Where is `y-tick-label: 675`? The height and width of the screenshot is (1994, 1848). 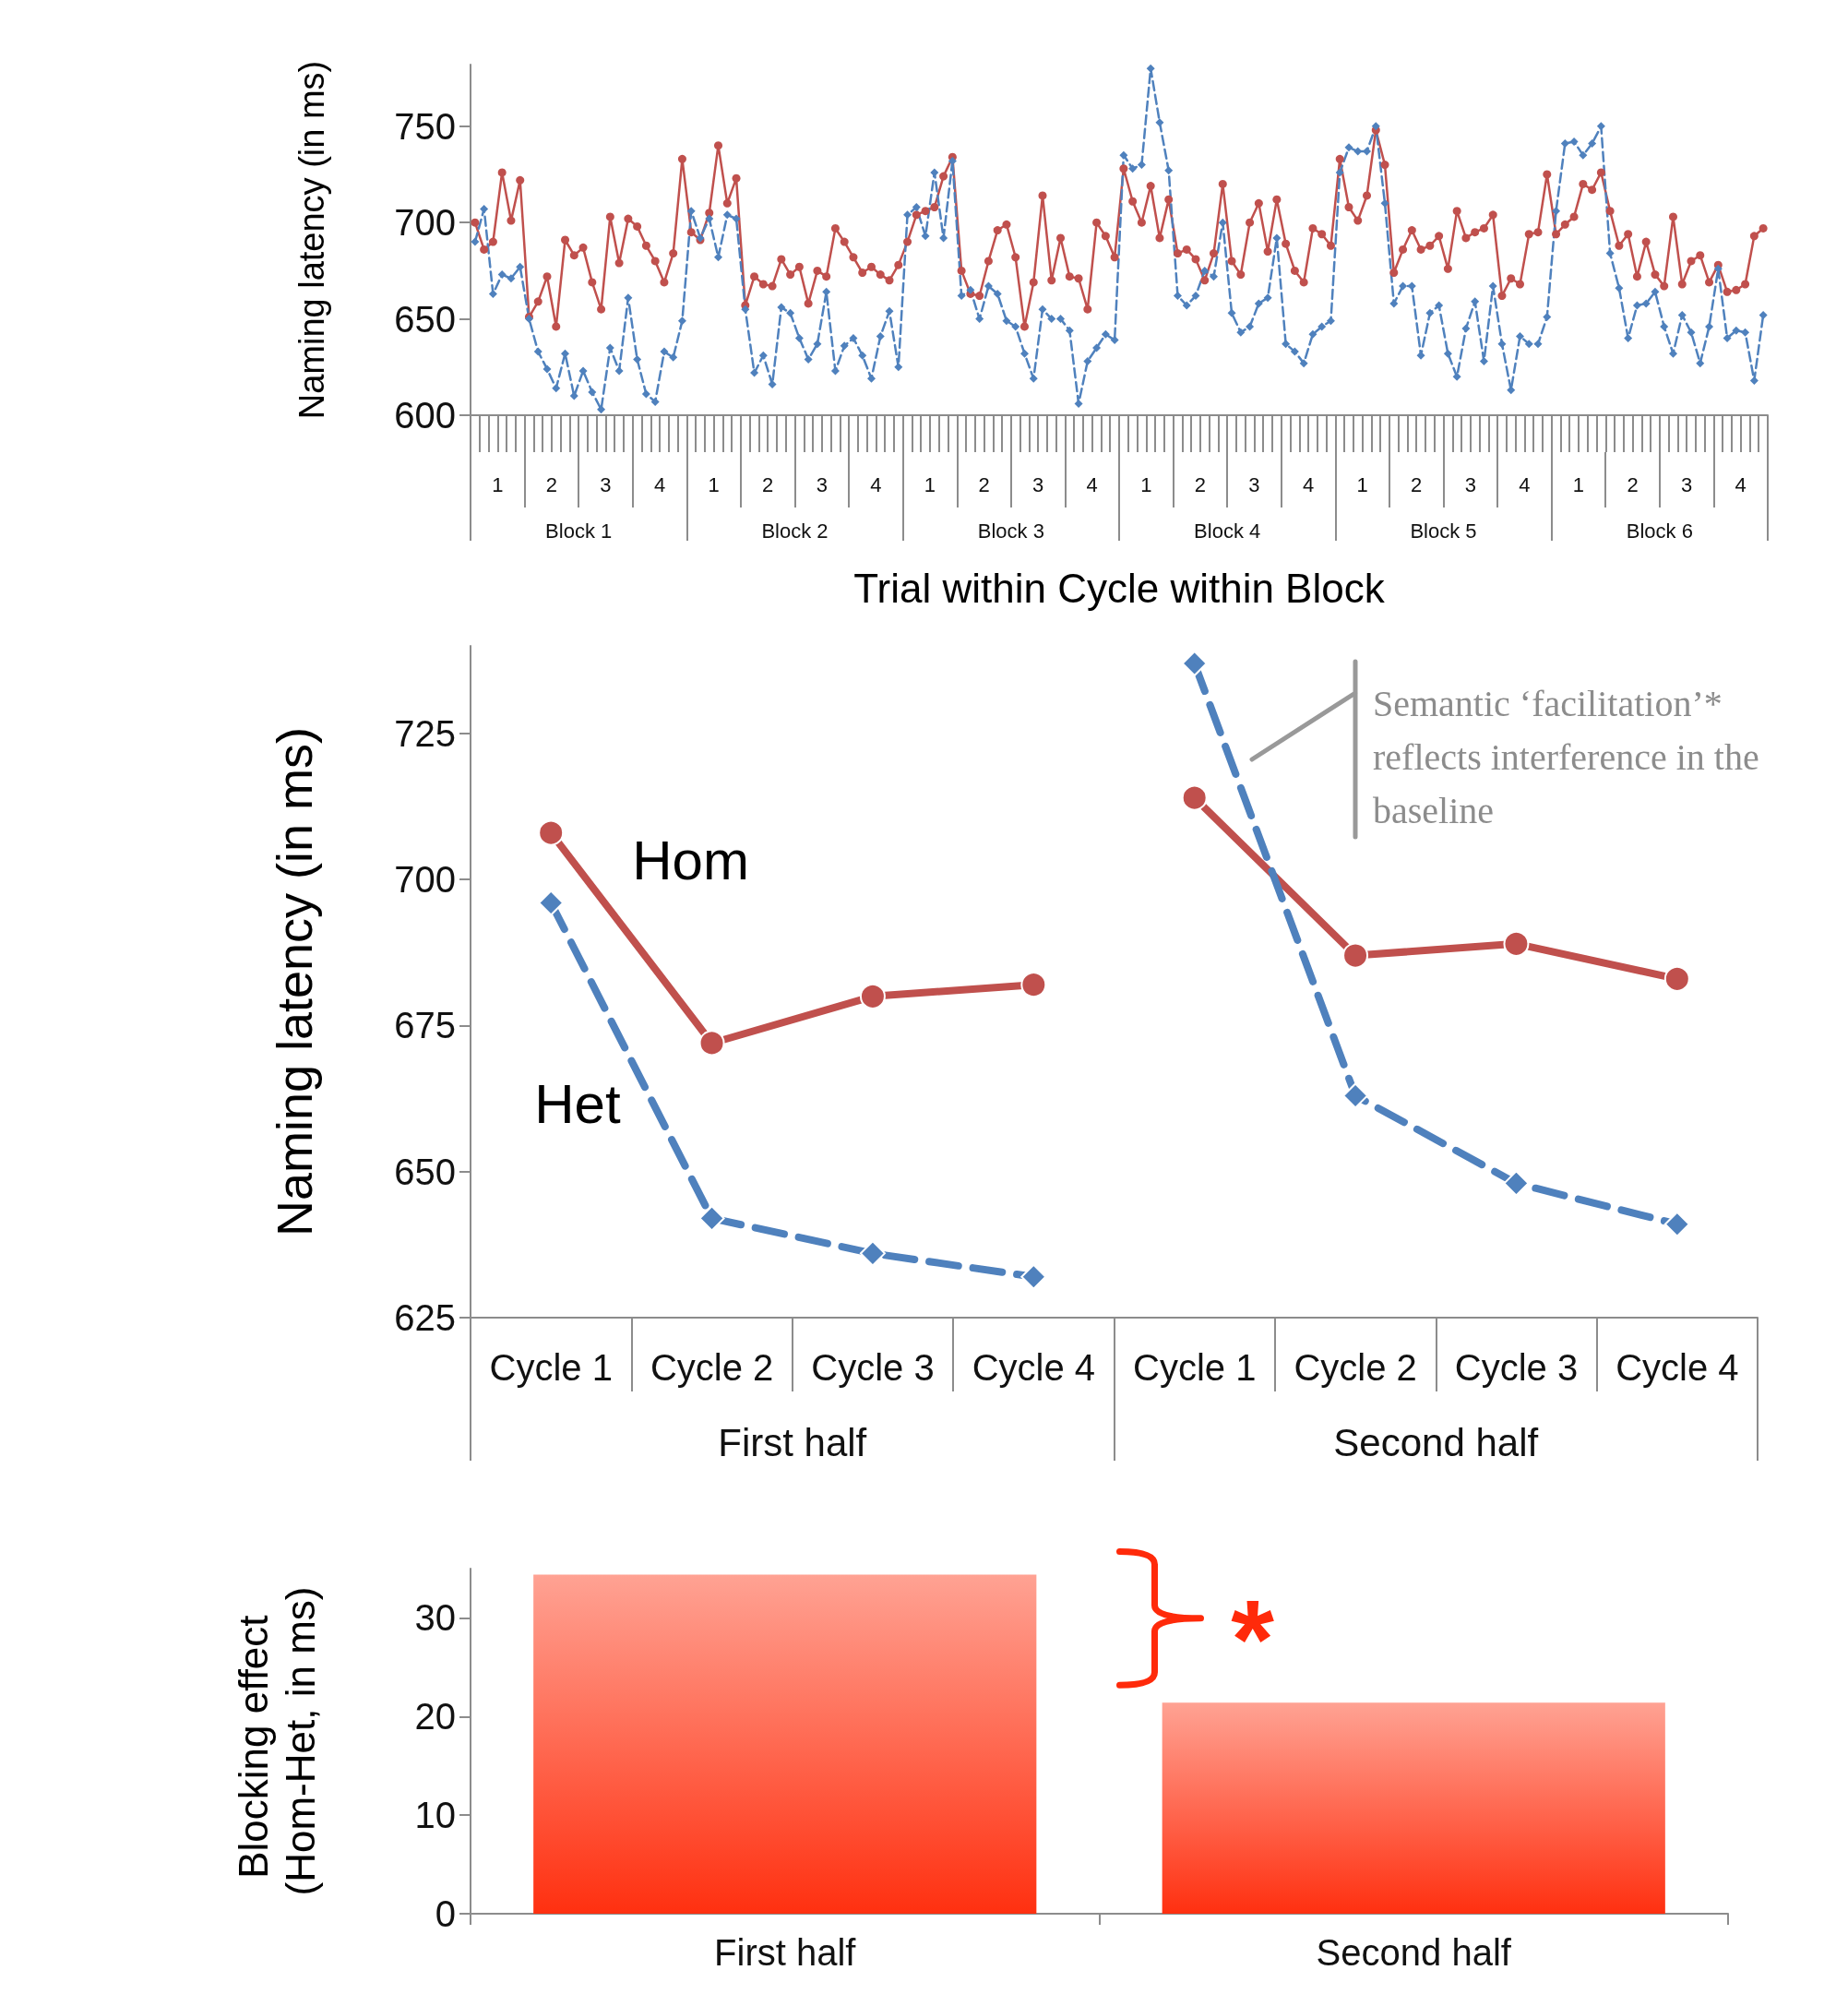 y-tick-label: 675 is located at coordinates (425, 1025).